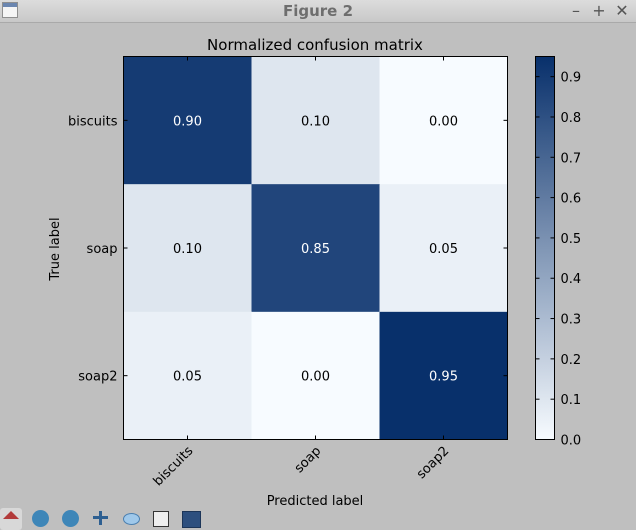 Image resolution: width=636 pixels, height=530 pixels. What do you see at coordinates (571, 239) in the screenshot?
I see `colorbar-tick-label: 0.5` at bounding box center [571, 239].